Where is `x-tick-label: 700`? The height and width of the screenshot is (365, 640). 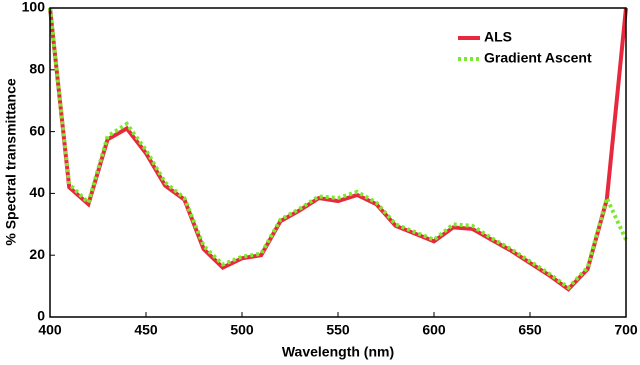 x-tick-label: 700 is located at coordinates (626, 330).